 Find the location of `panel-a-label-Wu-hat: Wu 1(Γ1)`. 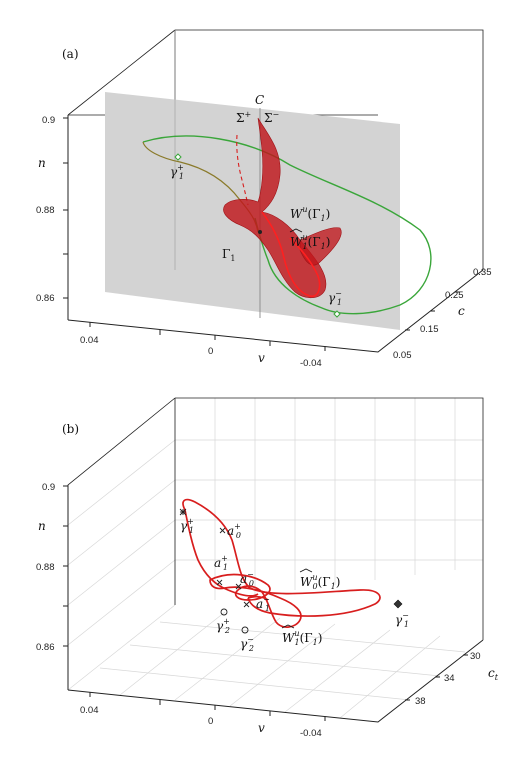

panel-a-label-Wu-hat: Wu 1(Γ1) is located at coordinates (310, 242).